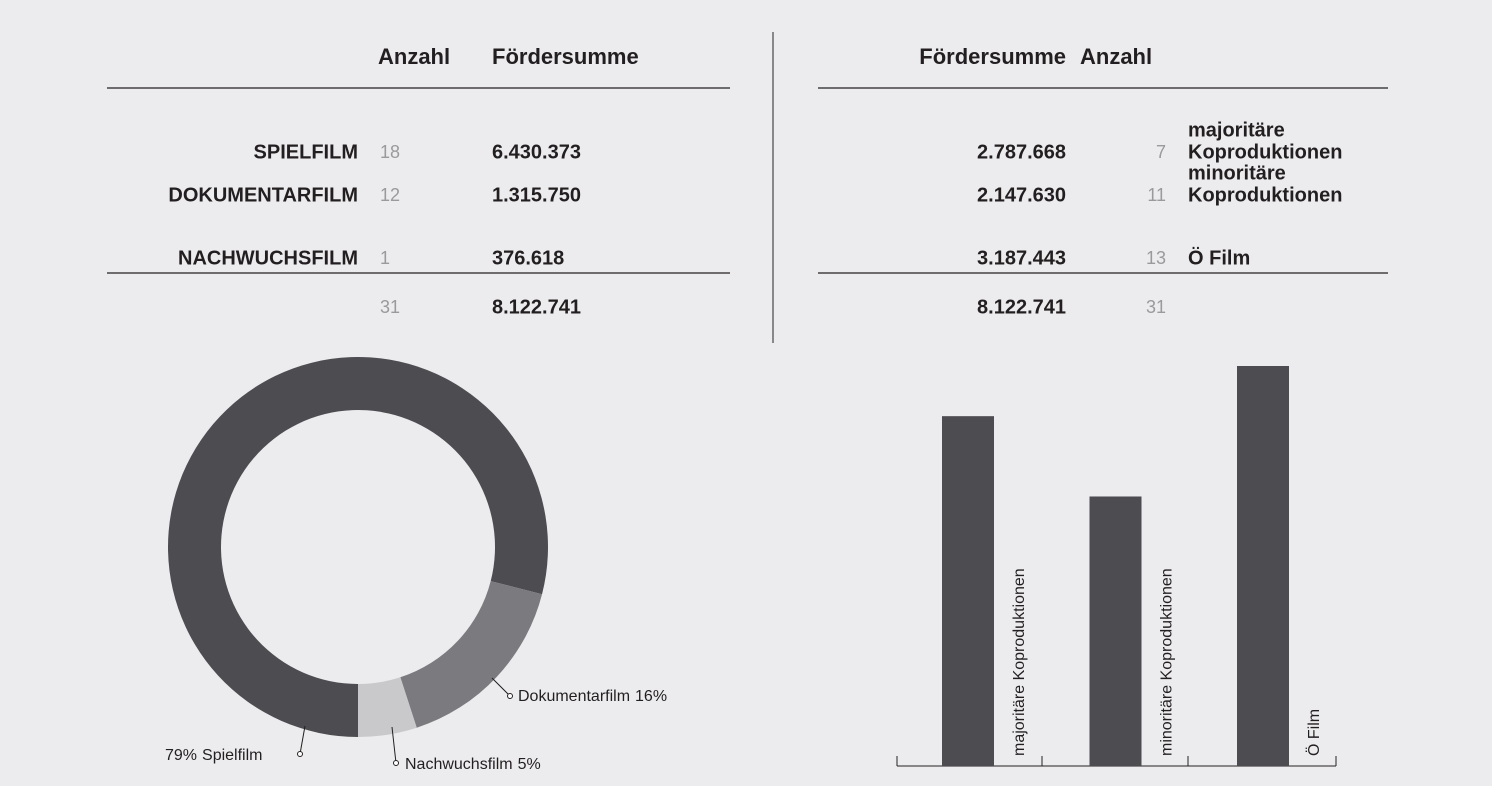 The image size is (1492, 786). I want to click on count: 7, so click(1161, 152).